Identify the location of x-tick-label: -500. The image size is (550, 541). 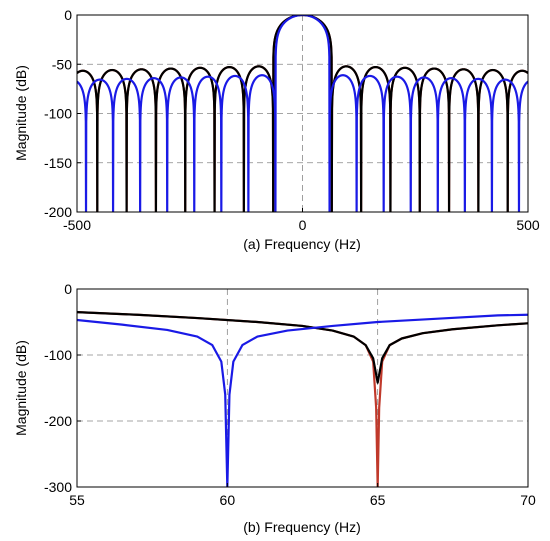
(77, 225).